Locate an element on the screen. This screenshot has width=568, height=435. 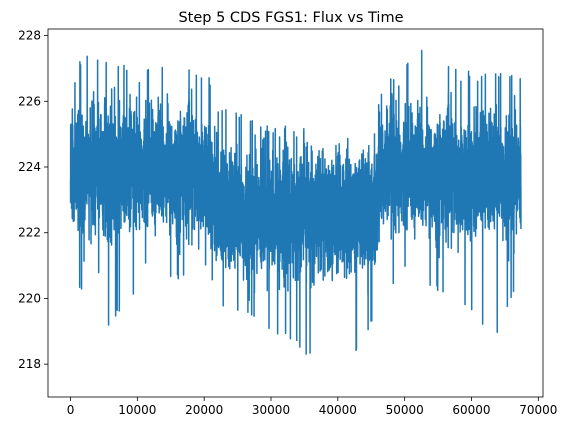
y-tick-label: 224 is located at coordinates (29, 167).